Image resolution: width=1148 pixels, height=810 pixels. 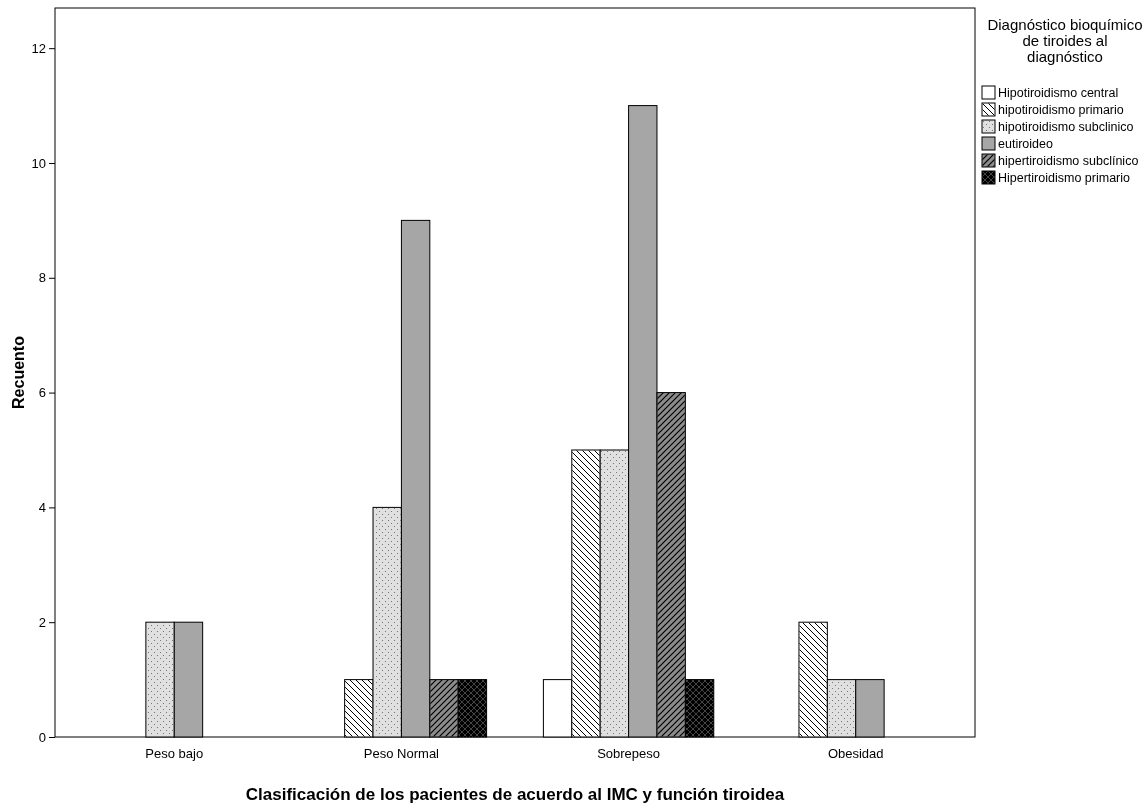 I want to click on legend-label: hipotiroidismo primario, so click(x=1061, y=110).